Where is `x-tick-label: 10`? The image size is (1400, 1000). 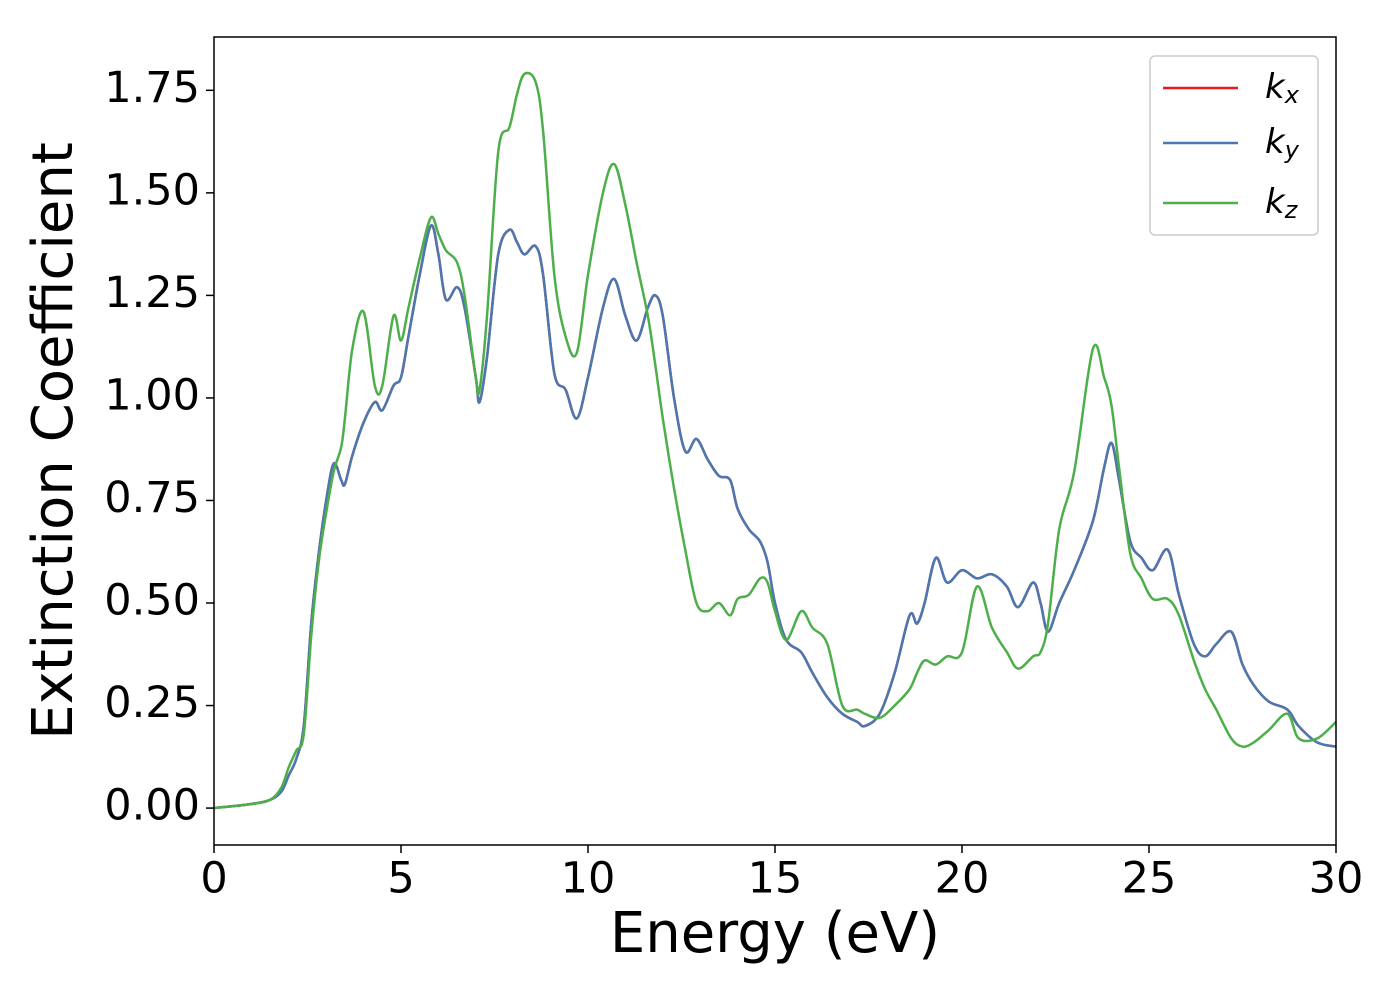 x-tick-label: 10 is located at coordinates (588, 879).